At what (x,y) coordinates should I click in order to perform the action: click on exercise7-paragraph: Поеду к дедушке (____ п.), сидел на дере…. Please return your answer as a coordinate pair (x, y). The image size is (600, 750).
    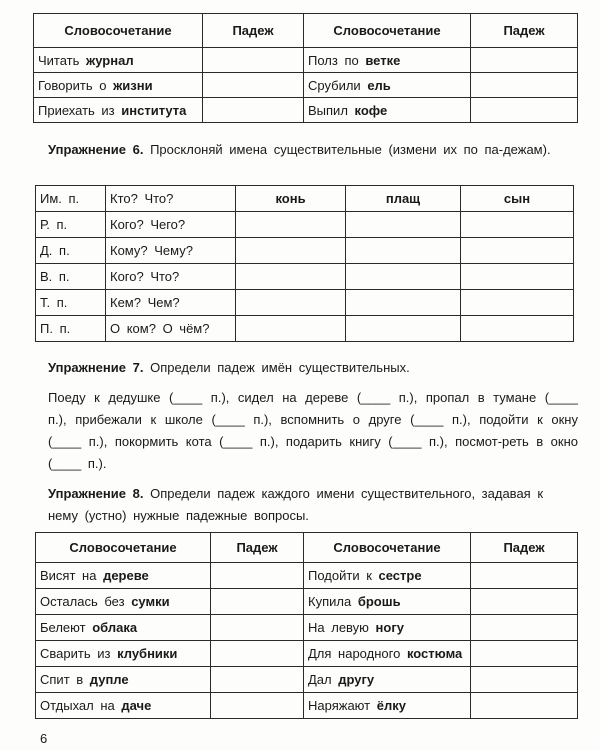
    Looking at the image, I should click on (313, 430).